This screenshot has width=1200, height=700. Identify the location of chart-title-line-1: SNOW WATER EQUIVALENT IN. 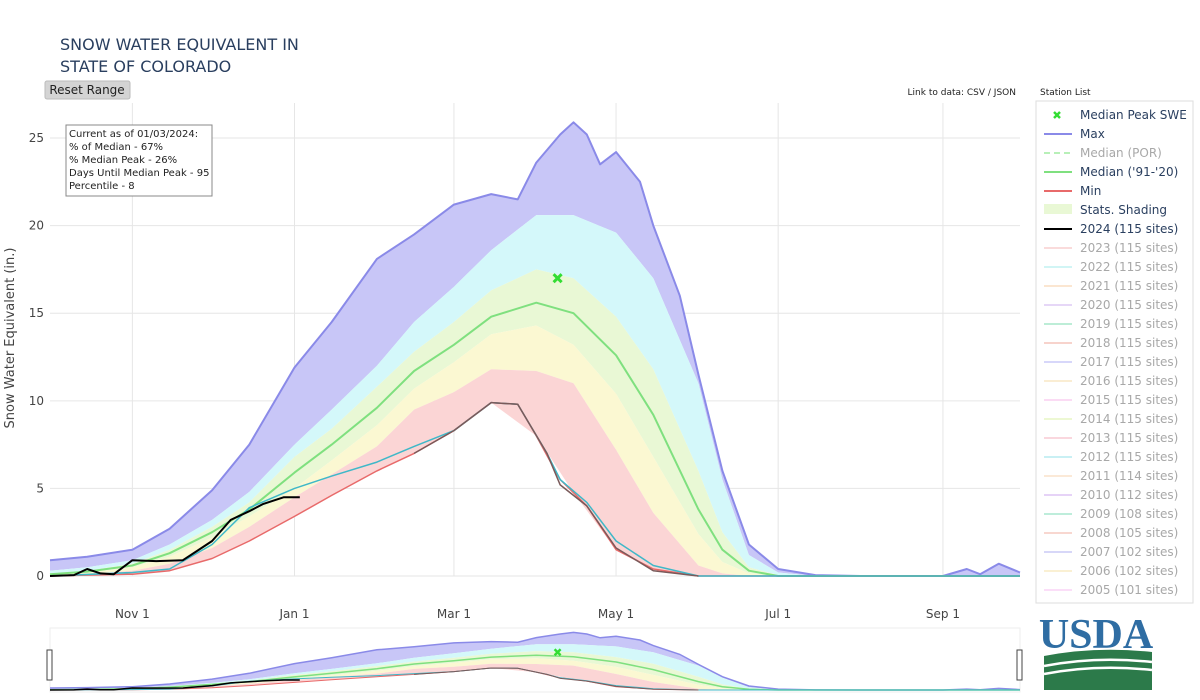
(179, 44).